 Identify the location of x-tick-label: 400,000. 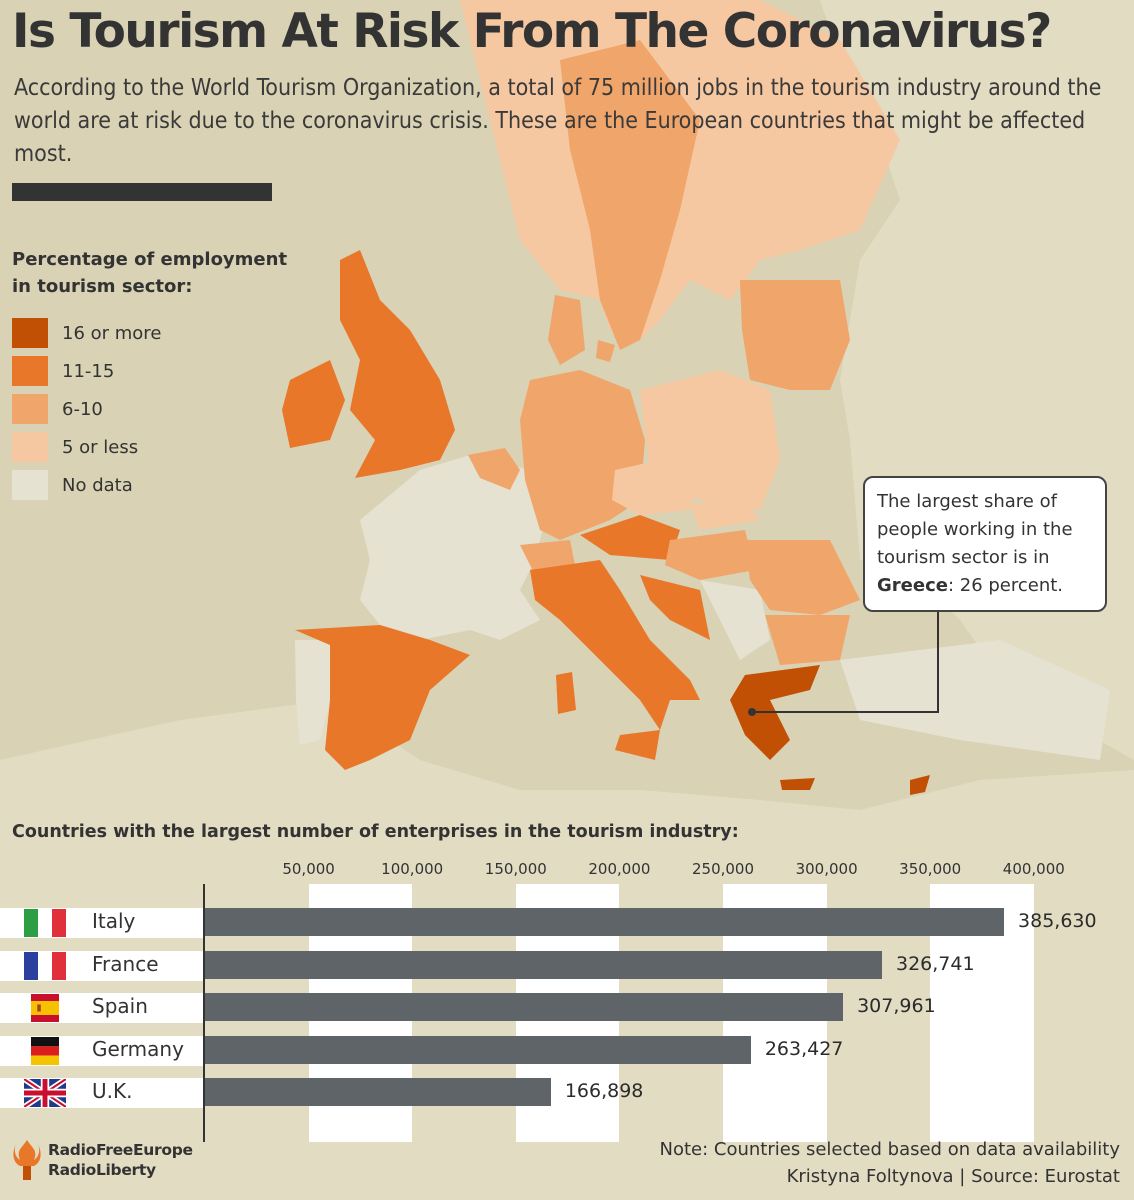
(1033, 869).